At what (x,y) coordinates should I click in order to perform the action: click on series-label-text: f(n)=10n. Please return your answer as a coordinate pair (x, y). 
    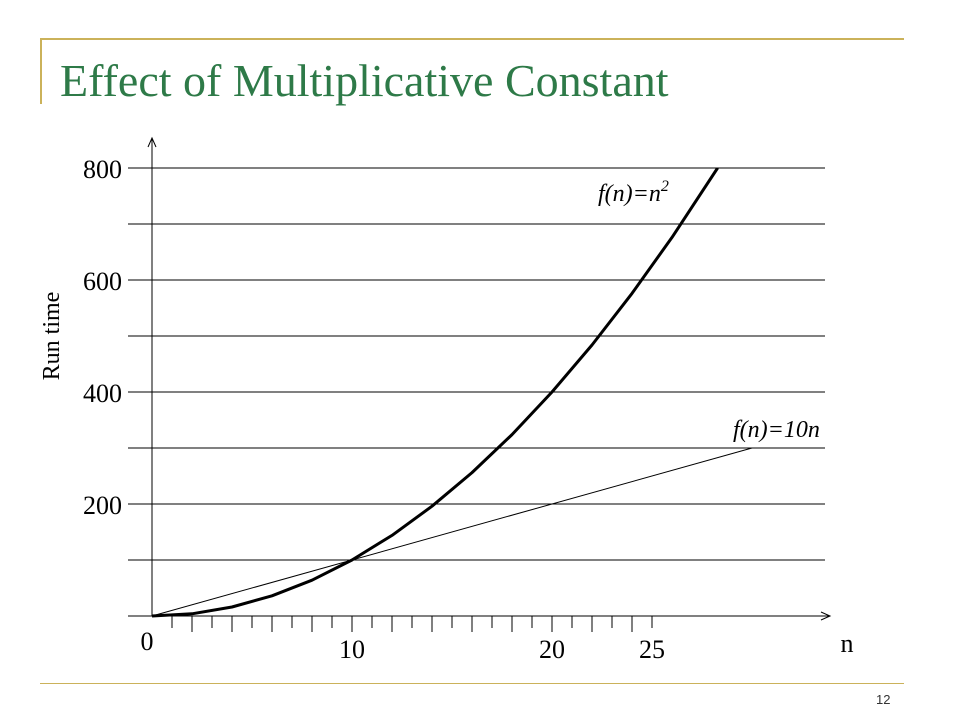
    Looking at the image, I should click on (776, 430).